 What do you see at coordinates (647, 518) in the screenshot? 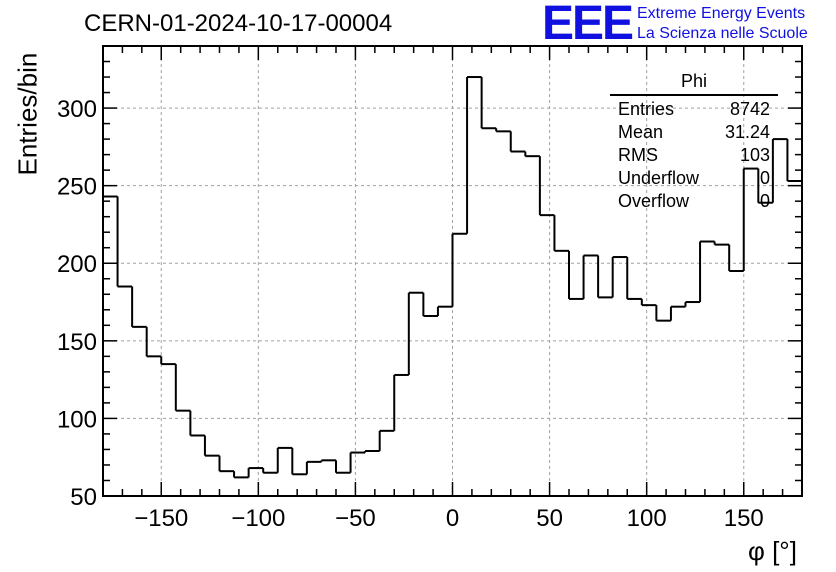
I see `x-tick-label: 100` at bounding box center [647, 518].